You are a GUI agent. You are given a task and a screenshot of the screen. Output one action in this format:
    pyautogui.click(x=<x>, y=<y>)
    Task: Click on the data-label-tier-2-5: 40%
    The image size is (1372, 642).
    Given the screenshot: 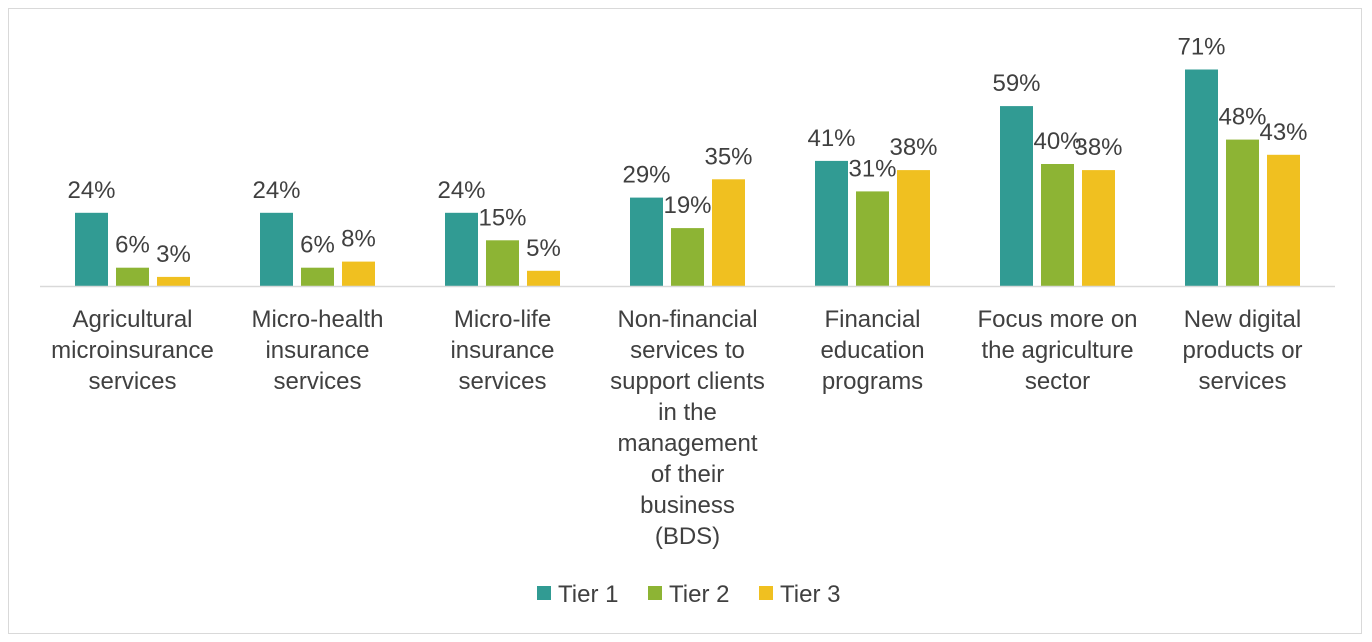 What is the action you would take?
    pyautogui.click(x=1057, y=141)
    